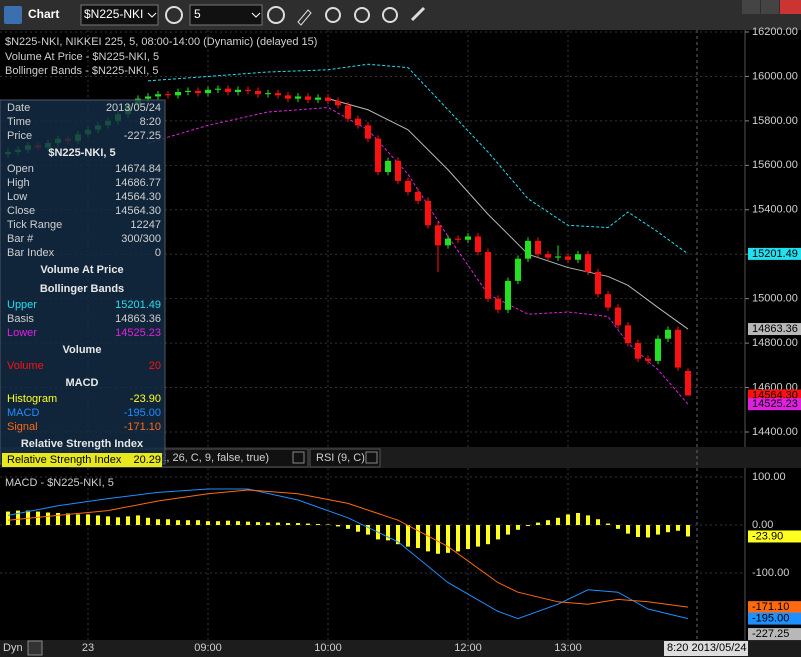 This screenshot has height=657, width=801. I want to click on data-window-label: Lower, so click(22, 333).